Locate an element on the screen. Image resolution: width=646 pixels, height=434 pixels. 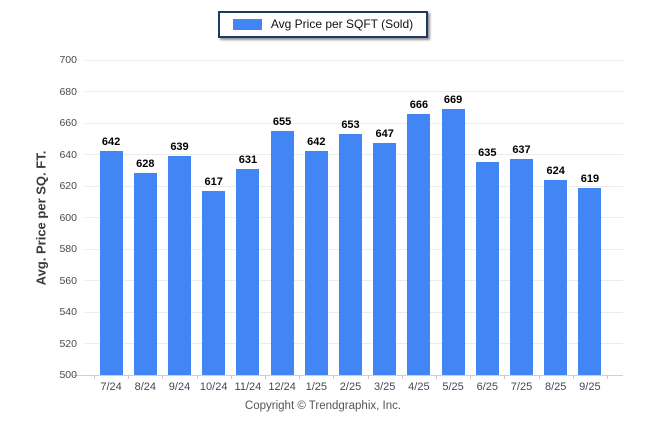
x-tick-label: 9/24 is located at coordinates (179, 387).